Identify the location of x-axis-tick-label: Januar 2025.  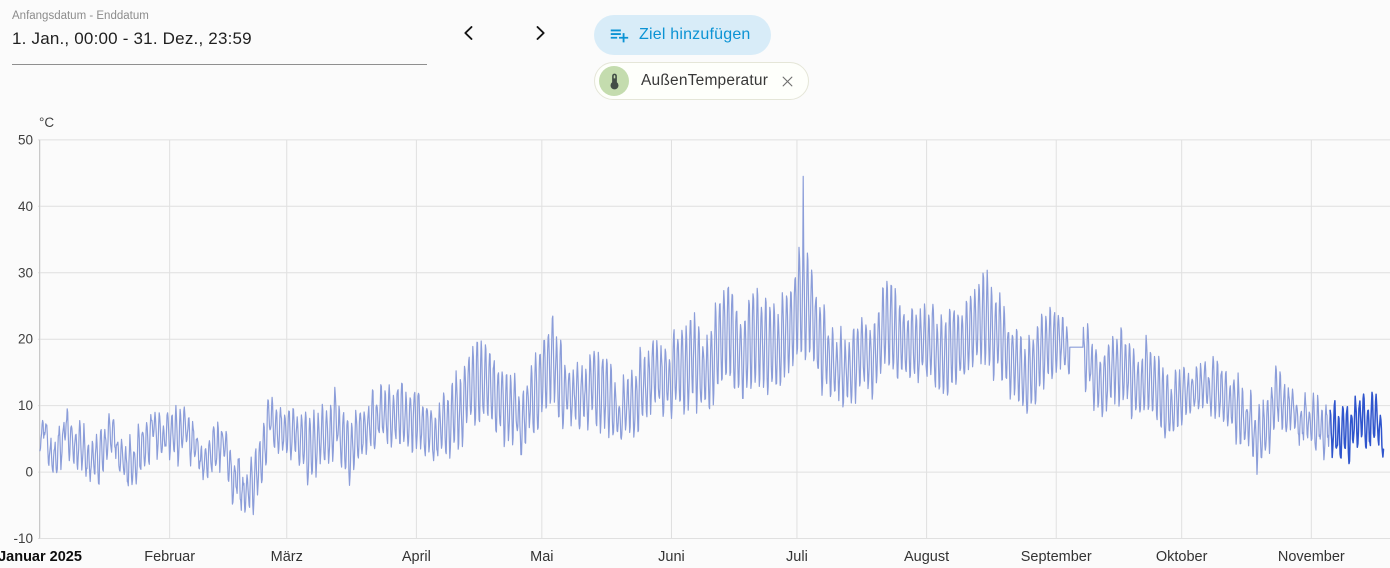
(41, 557).